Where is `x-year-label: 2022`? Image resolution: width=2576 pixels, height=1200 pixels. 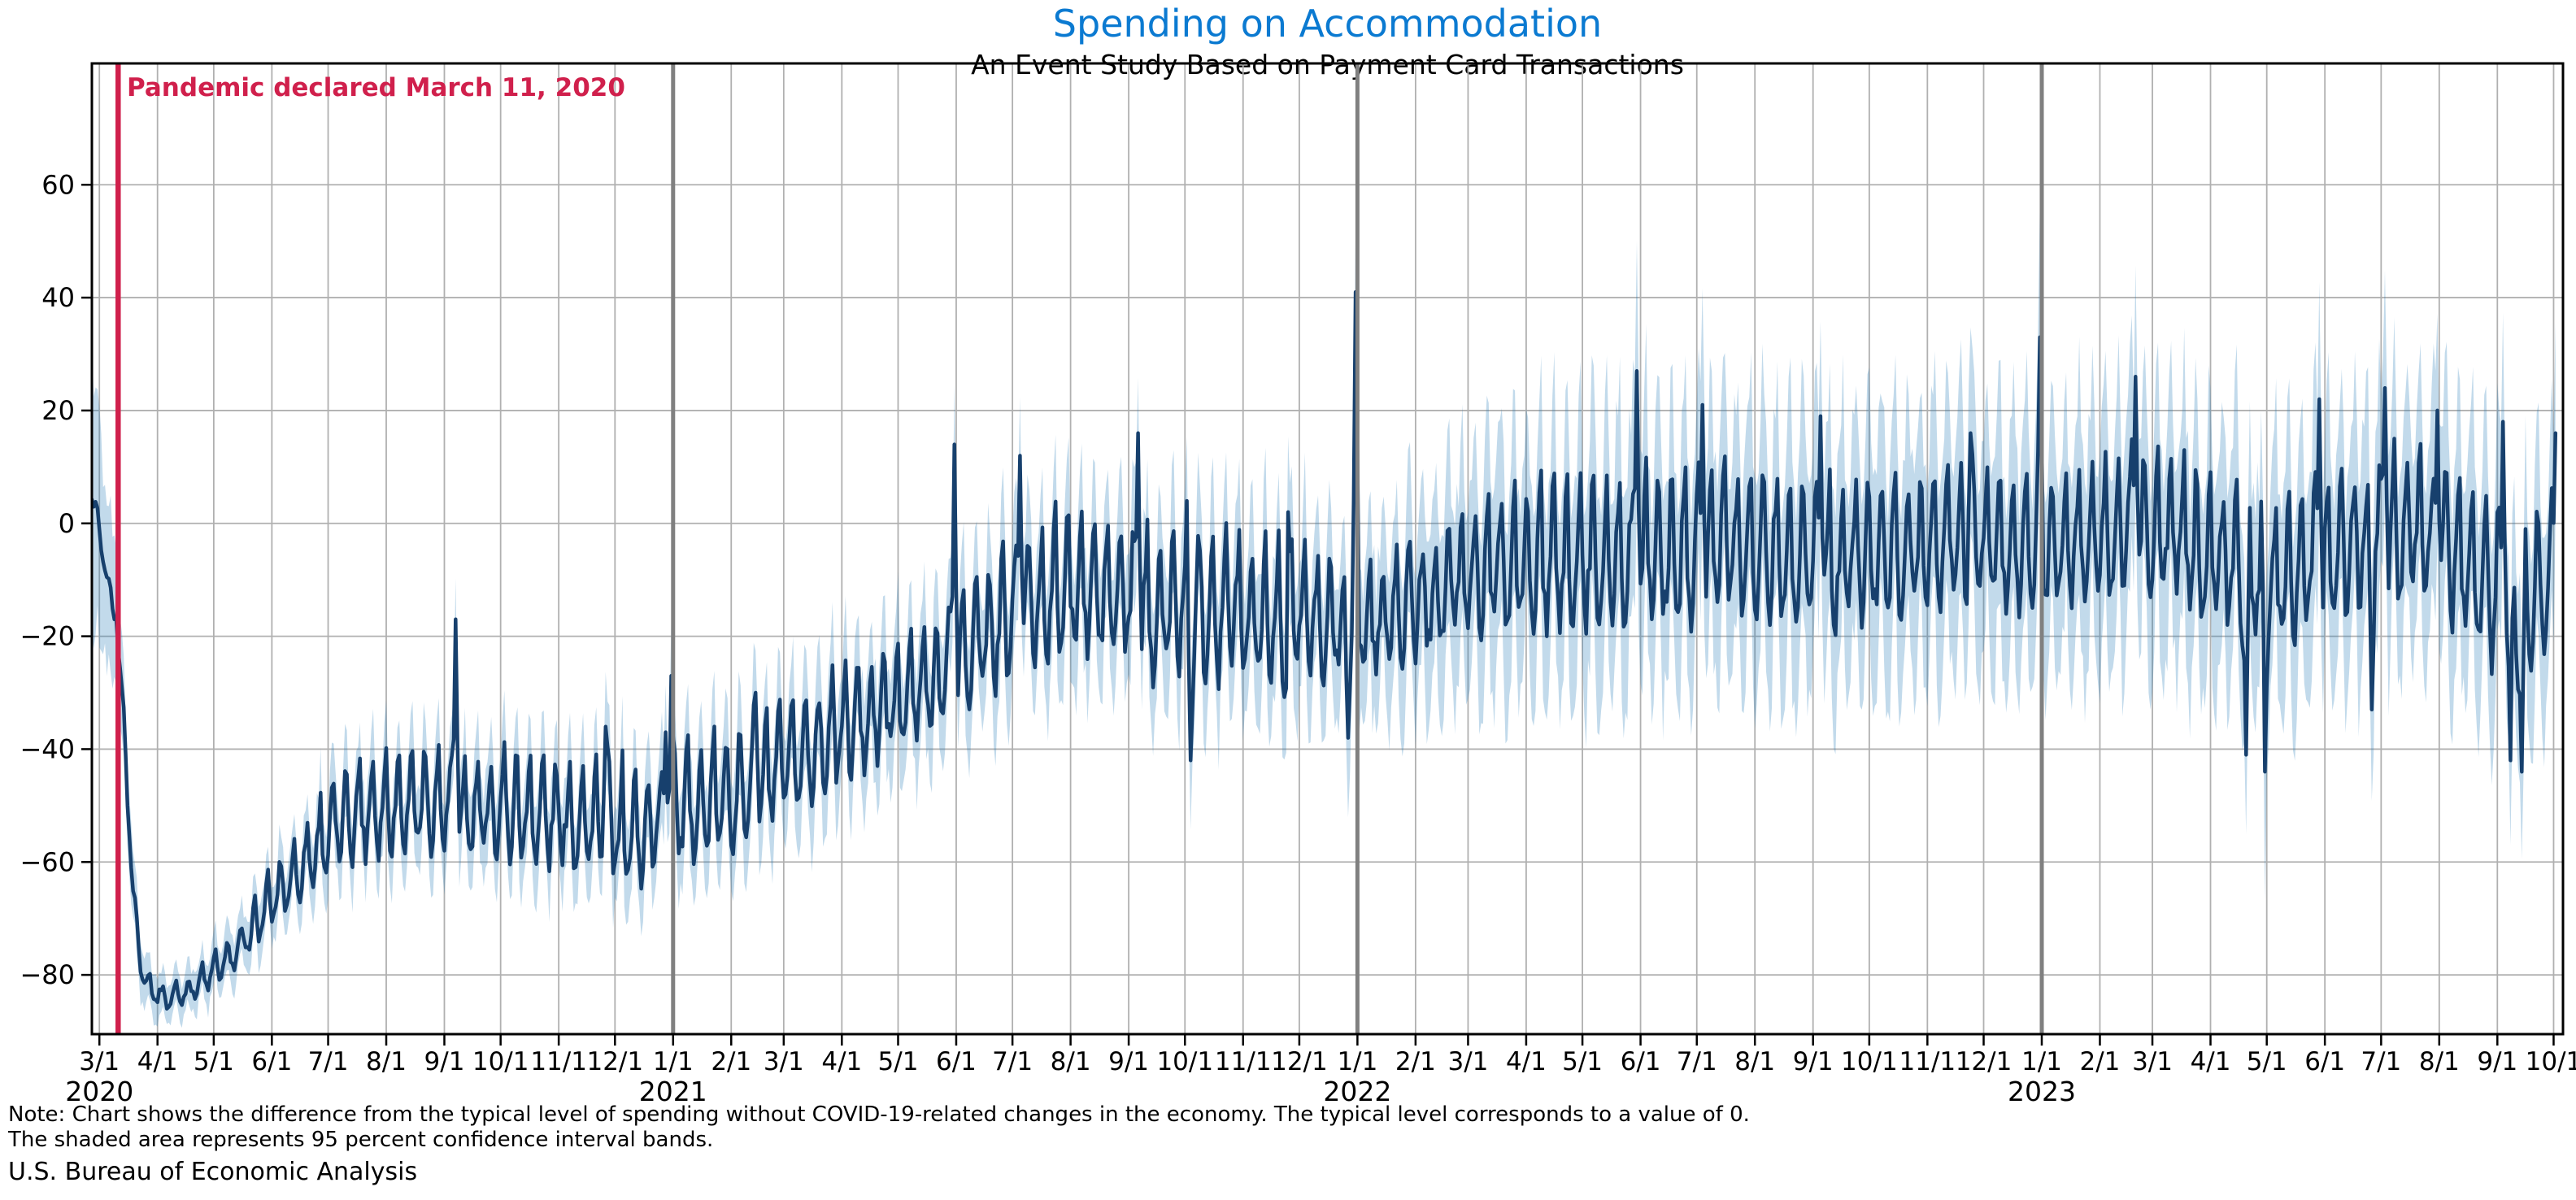
x-year-label: 2022 is located at coordinates (1357, 1091).